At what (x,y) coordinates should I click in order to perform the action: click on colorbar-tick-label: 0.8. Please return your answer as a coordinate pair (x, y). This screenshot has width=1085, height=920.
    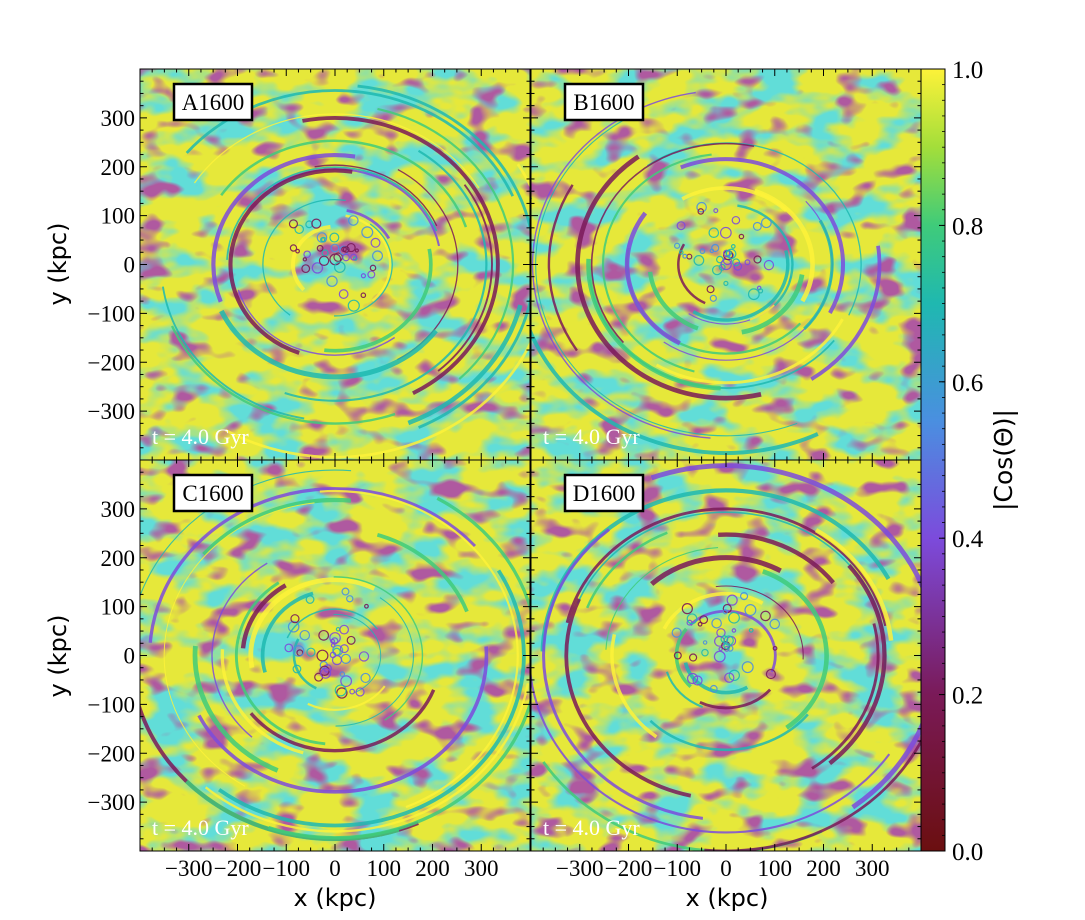
    Looking at the image, I should click on (967, 226).